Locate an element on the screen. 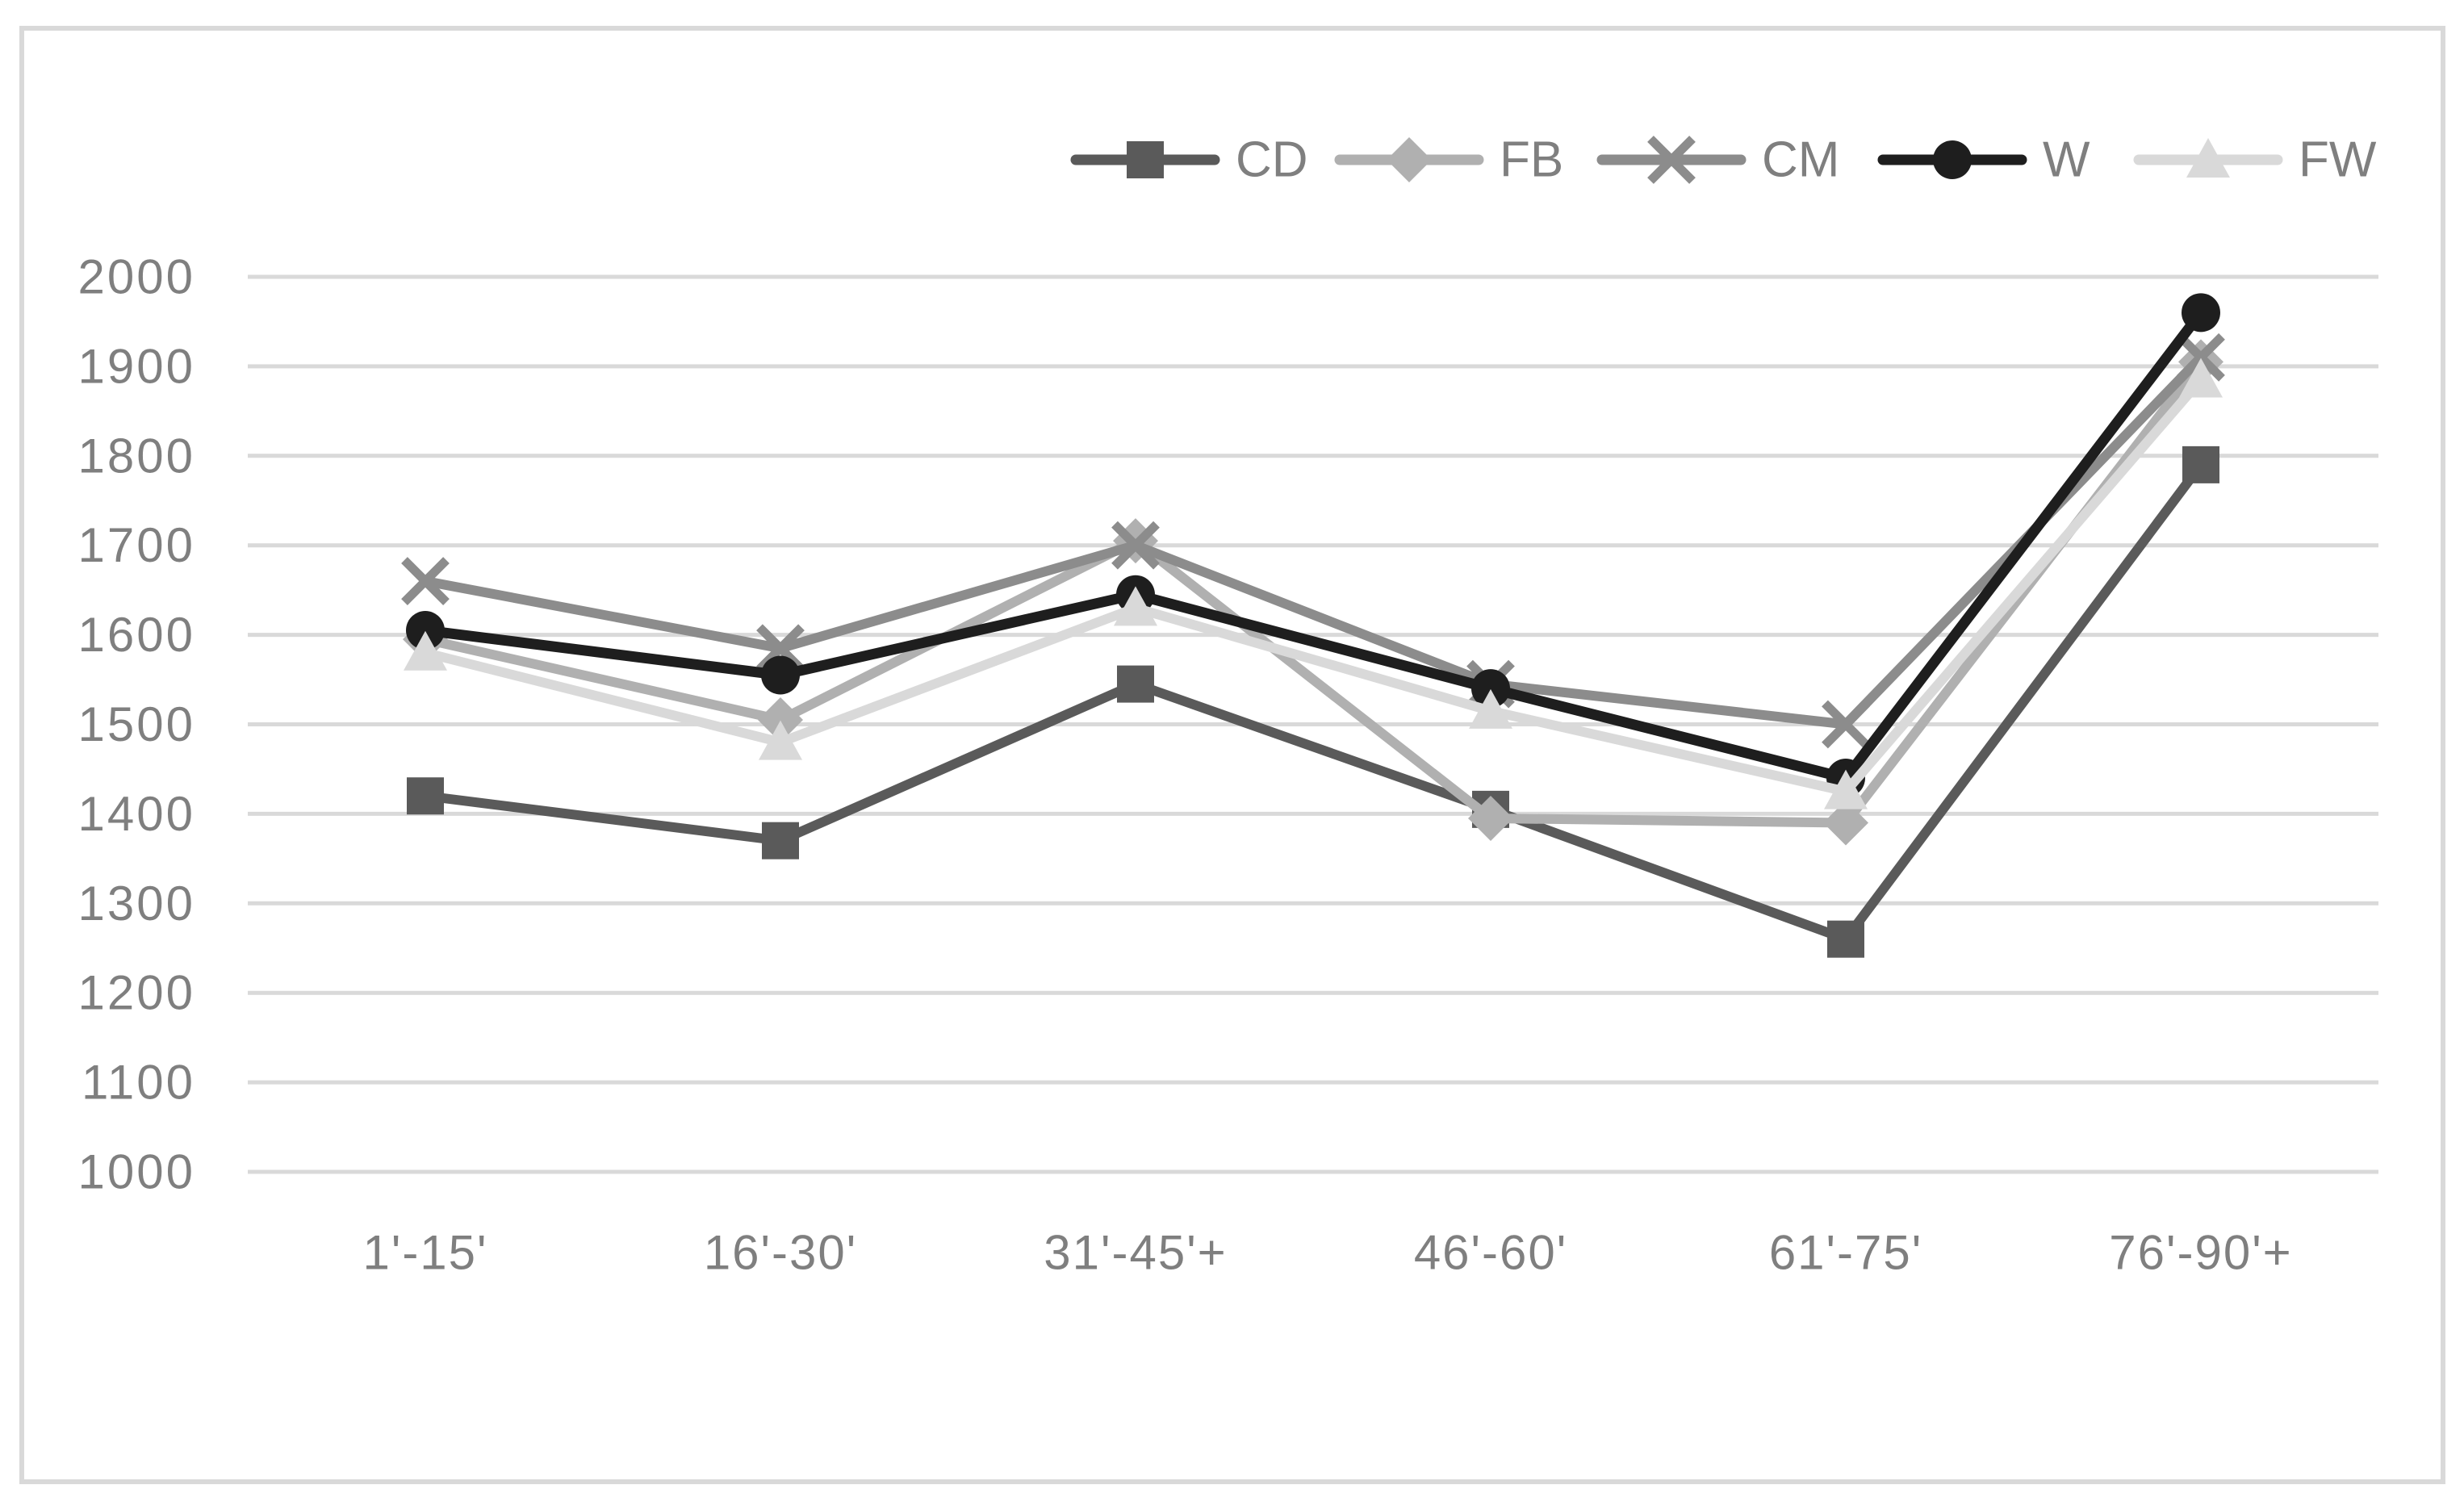 This screenshot has height=1510, width=2464. legend-marker-W is located at coordinates (1952, 159).